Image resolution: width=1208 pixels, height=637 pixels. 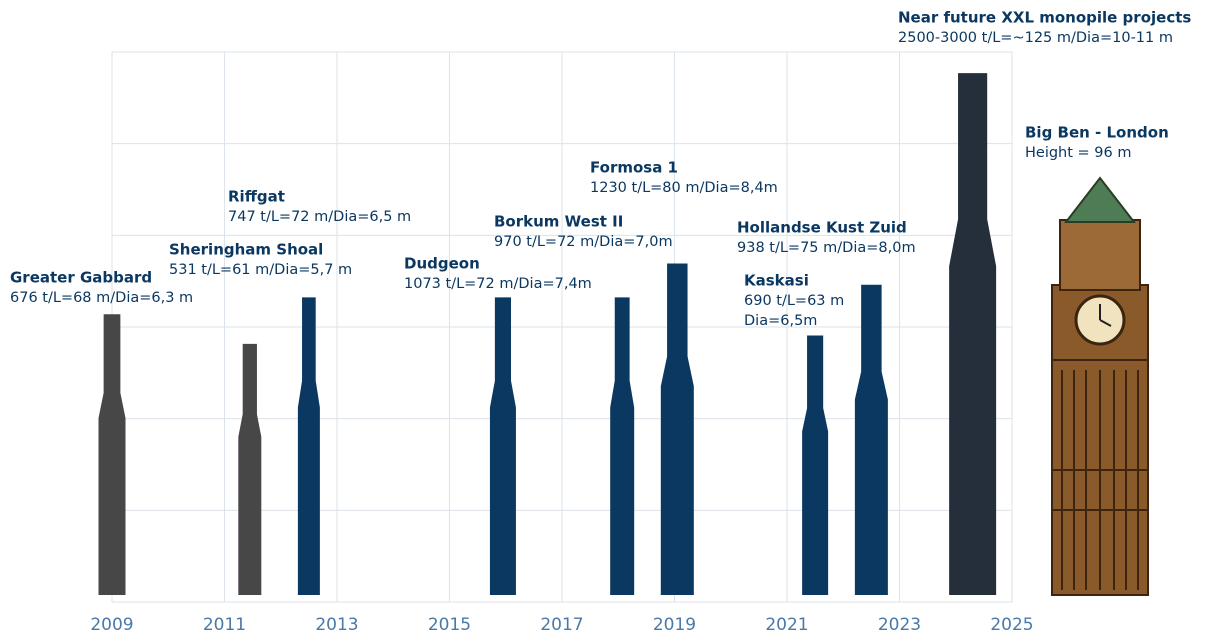 What do you see at coordinates (786, 625) in the screenshot?
I see `x-tick-label: 2021` at bounding box center [786, 625].